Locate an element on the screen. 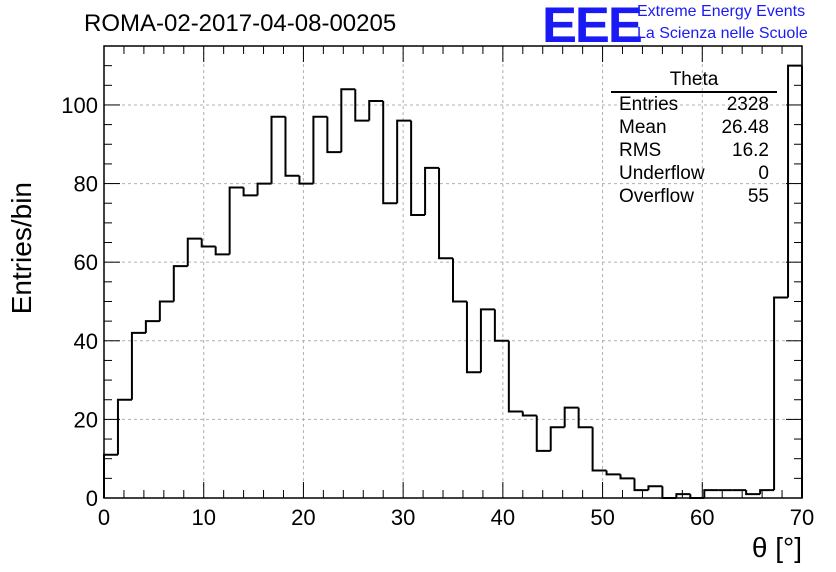 Image resolution: width=836 pixels, height=572 pixels. stats-label: Entries is located at coordinates (649, 104).